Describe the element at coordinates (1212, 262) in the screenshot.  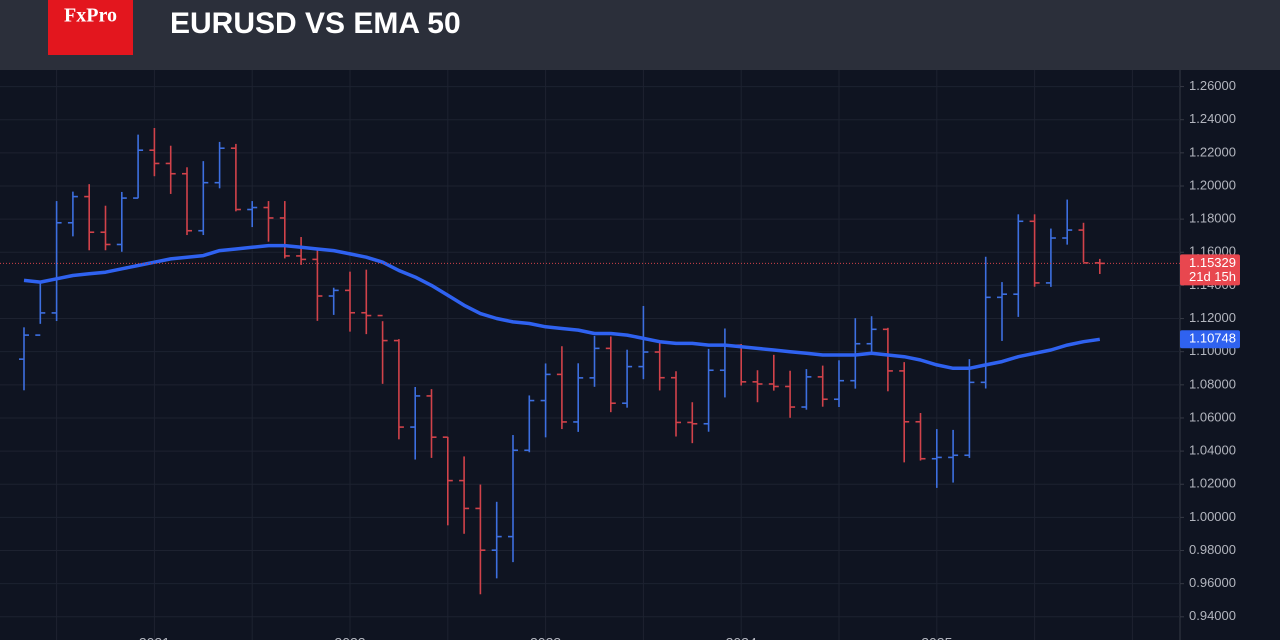
I see `last-price-label: 1.15329` at that location.